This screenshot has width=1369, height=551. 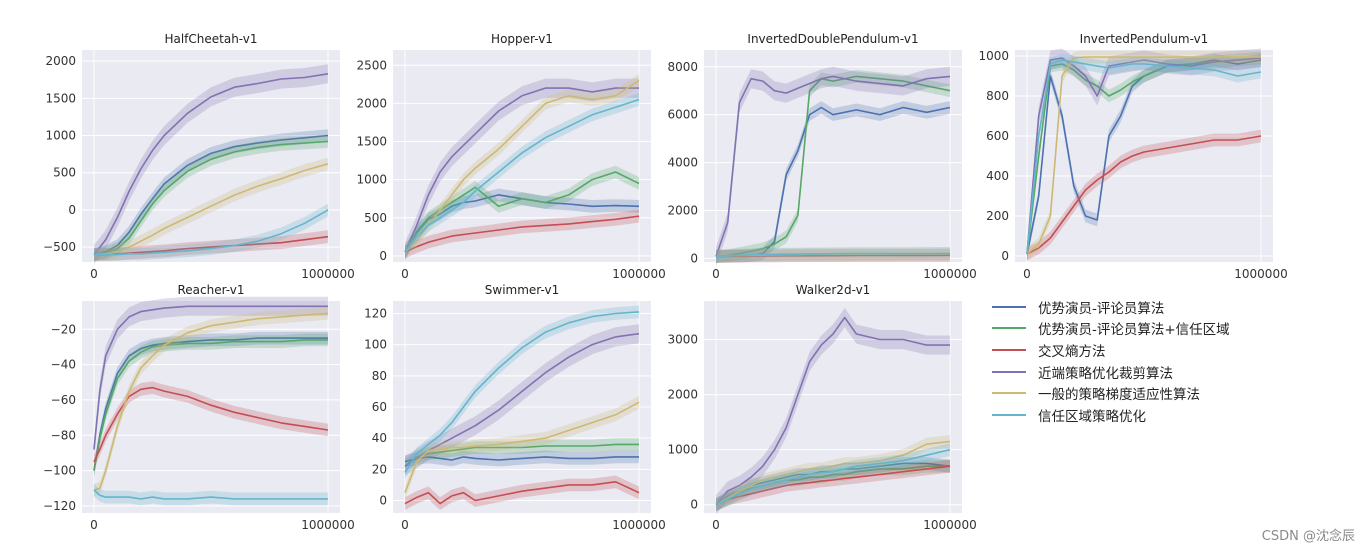 What do you see at coordinates (371, 65) in the screenshot?
I see `y-tick-label: 2500` at bounding box center [371, 65].